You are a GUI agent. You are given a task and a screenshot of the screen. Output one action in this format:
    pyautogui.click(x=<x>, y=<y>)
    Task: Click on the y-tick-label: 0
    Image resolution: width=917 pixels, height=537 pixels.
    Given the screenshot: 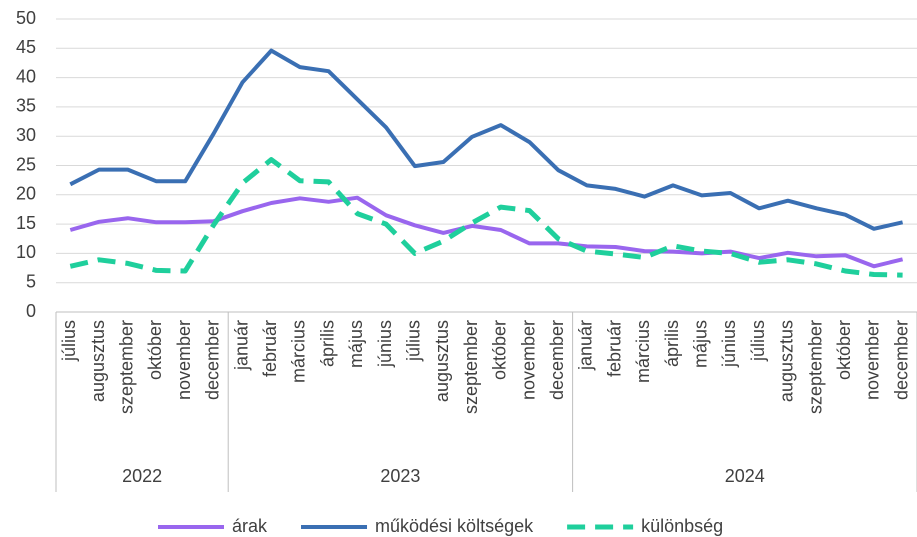 What is the action you would take?
    pyautogui.click(x=31, y=311)
    